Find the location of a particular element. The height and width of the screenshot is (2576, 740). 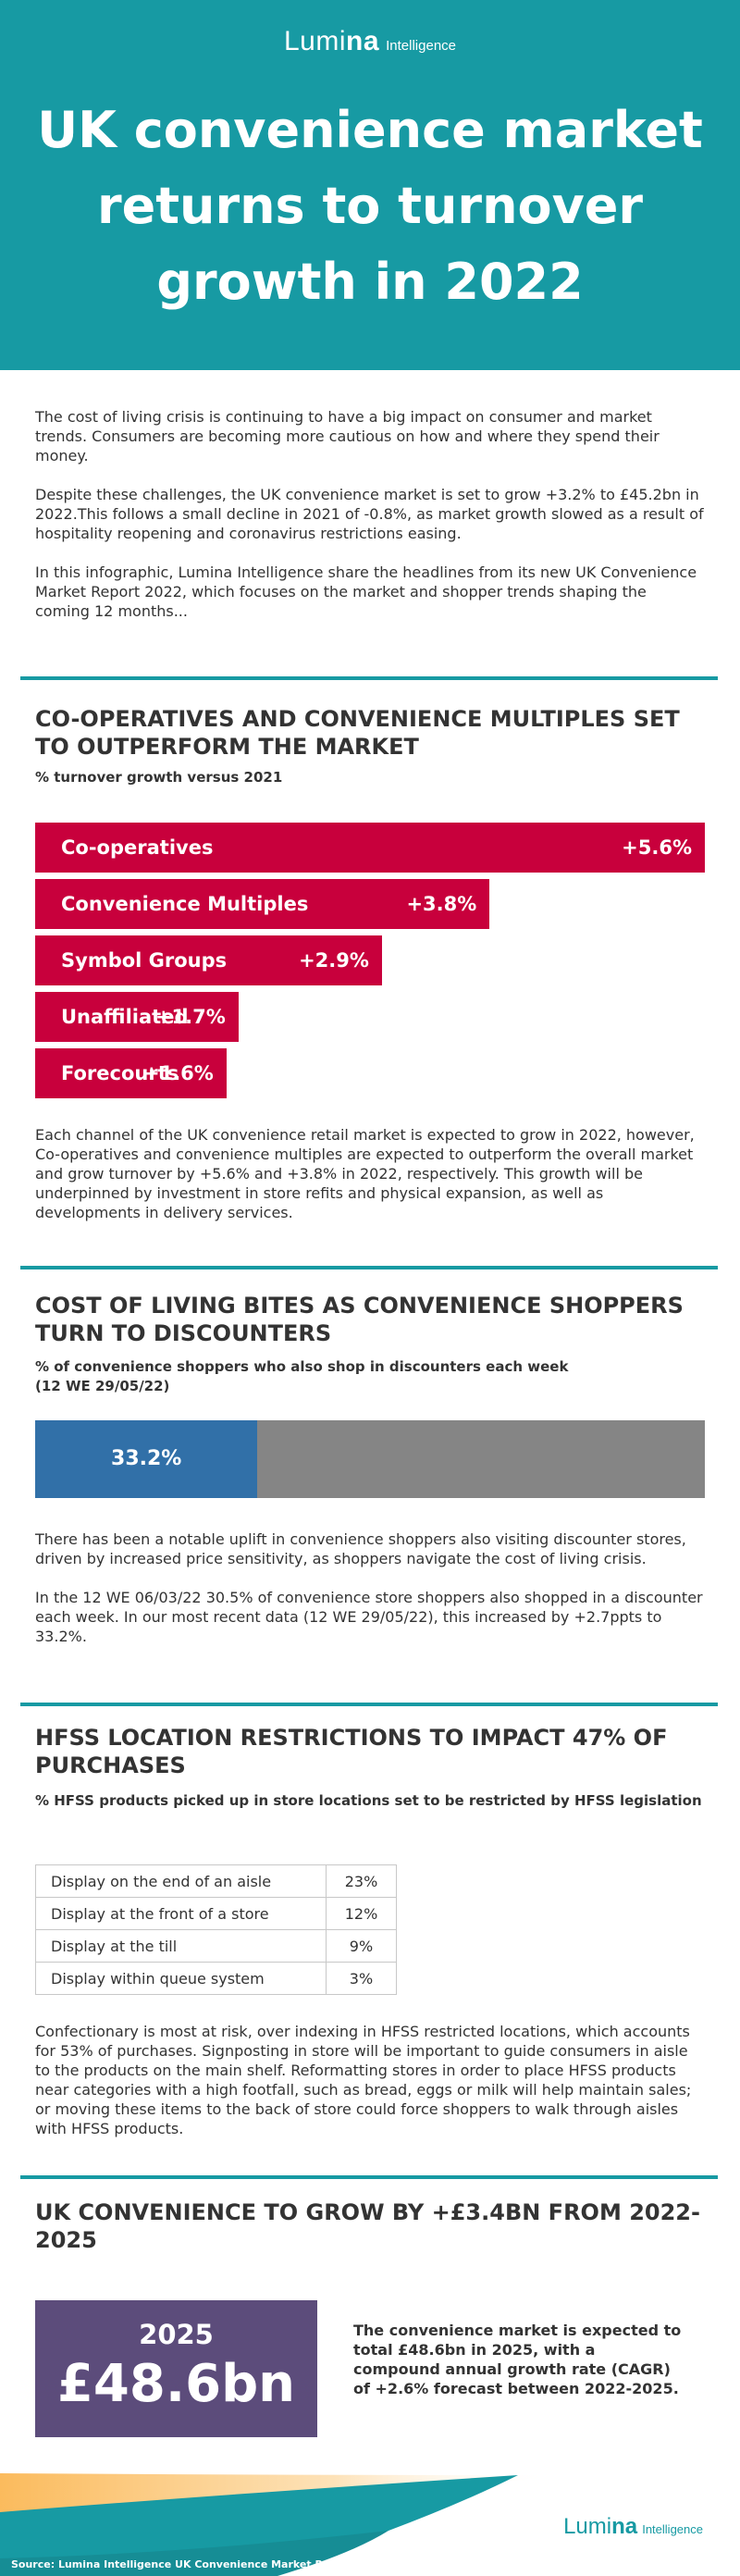

bar-unaffiliated-independents: Unaffiliated Independents +1.7% is located at coordinates (137, 1035).